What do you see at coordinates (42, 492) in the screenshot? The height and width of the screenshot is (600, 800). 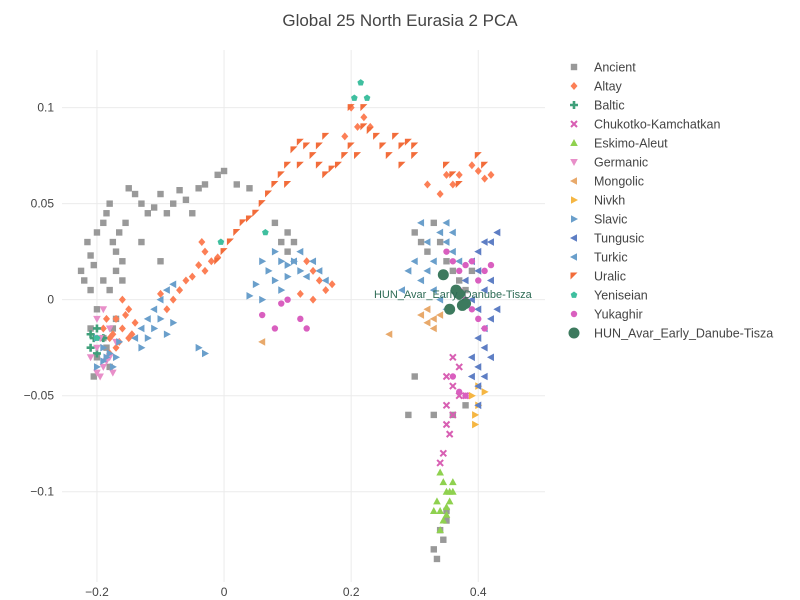 I see `y-tick-label: −0.1` at bounding box center [42, 492].